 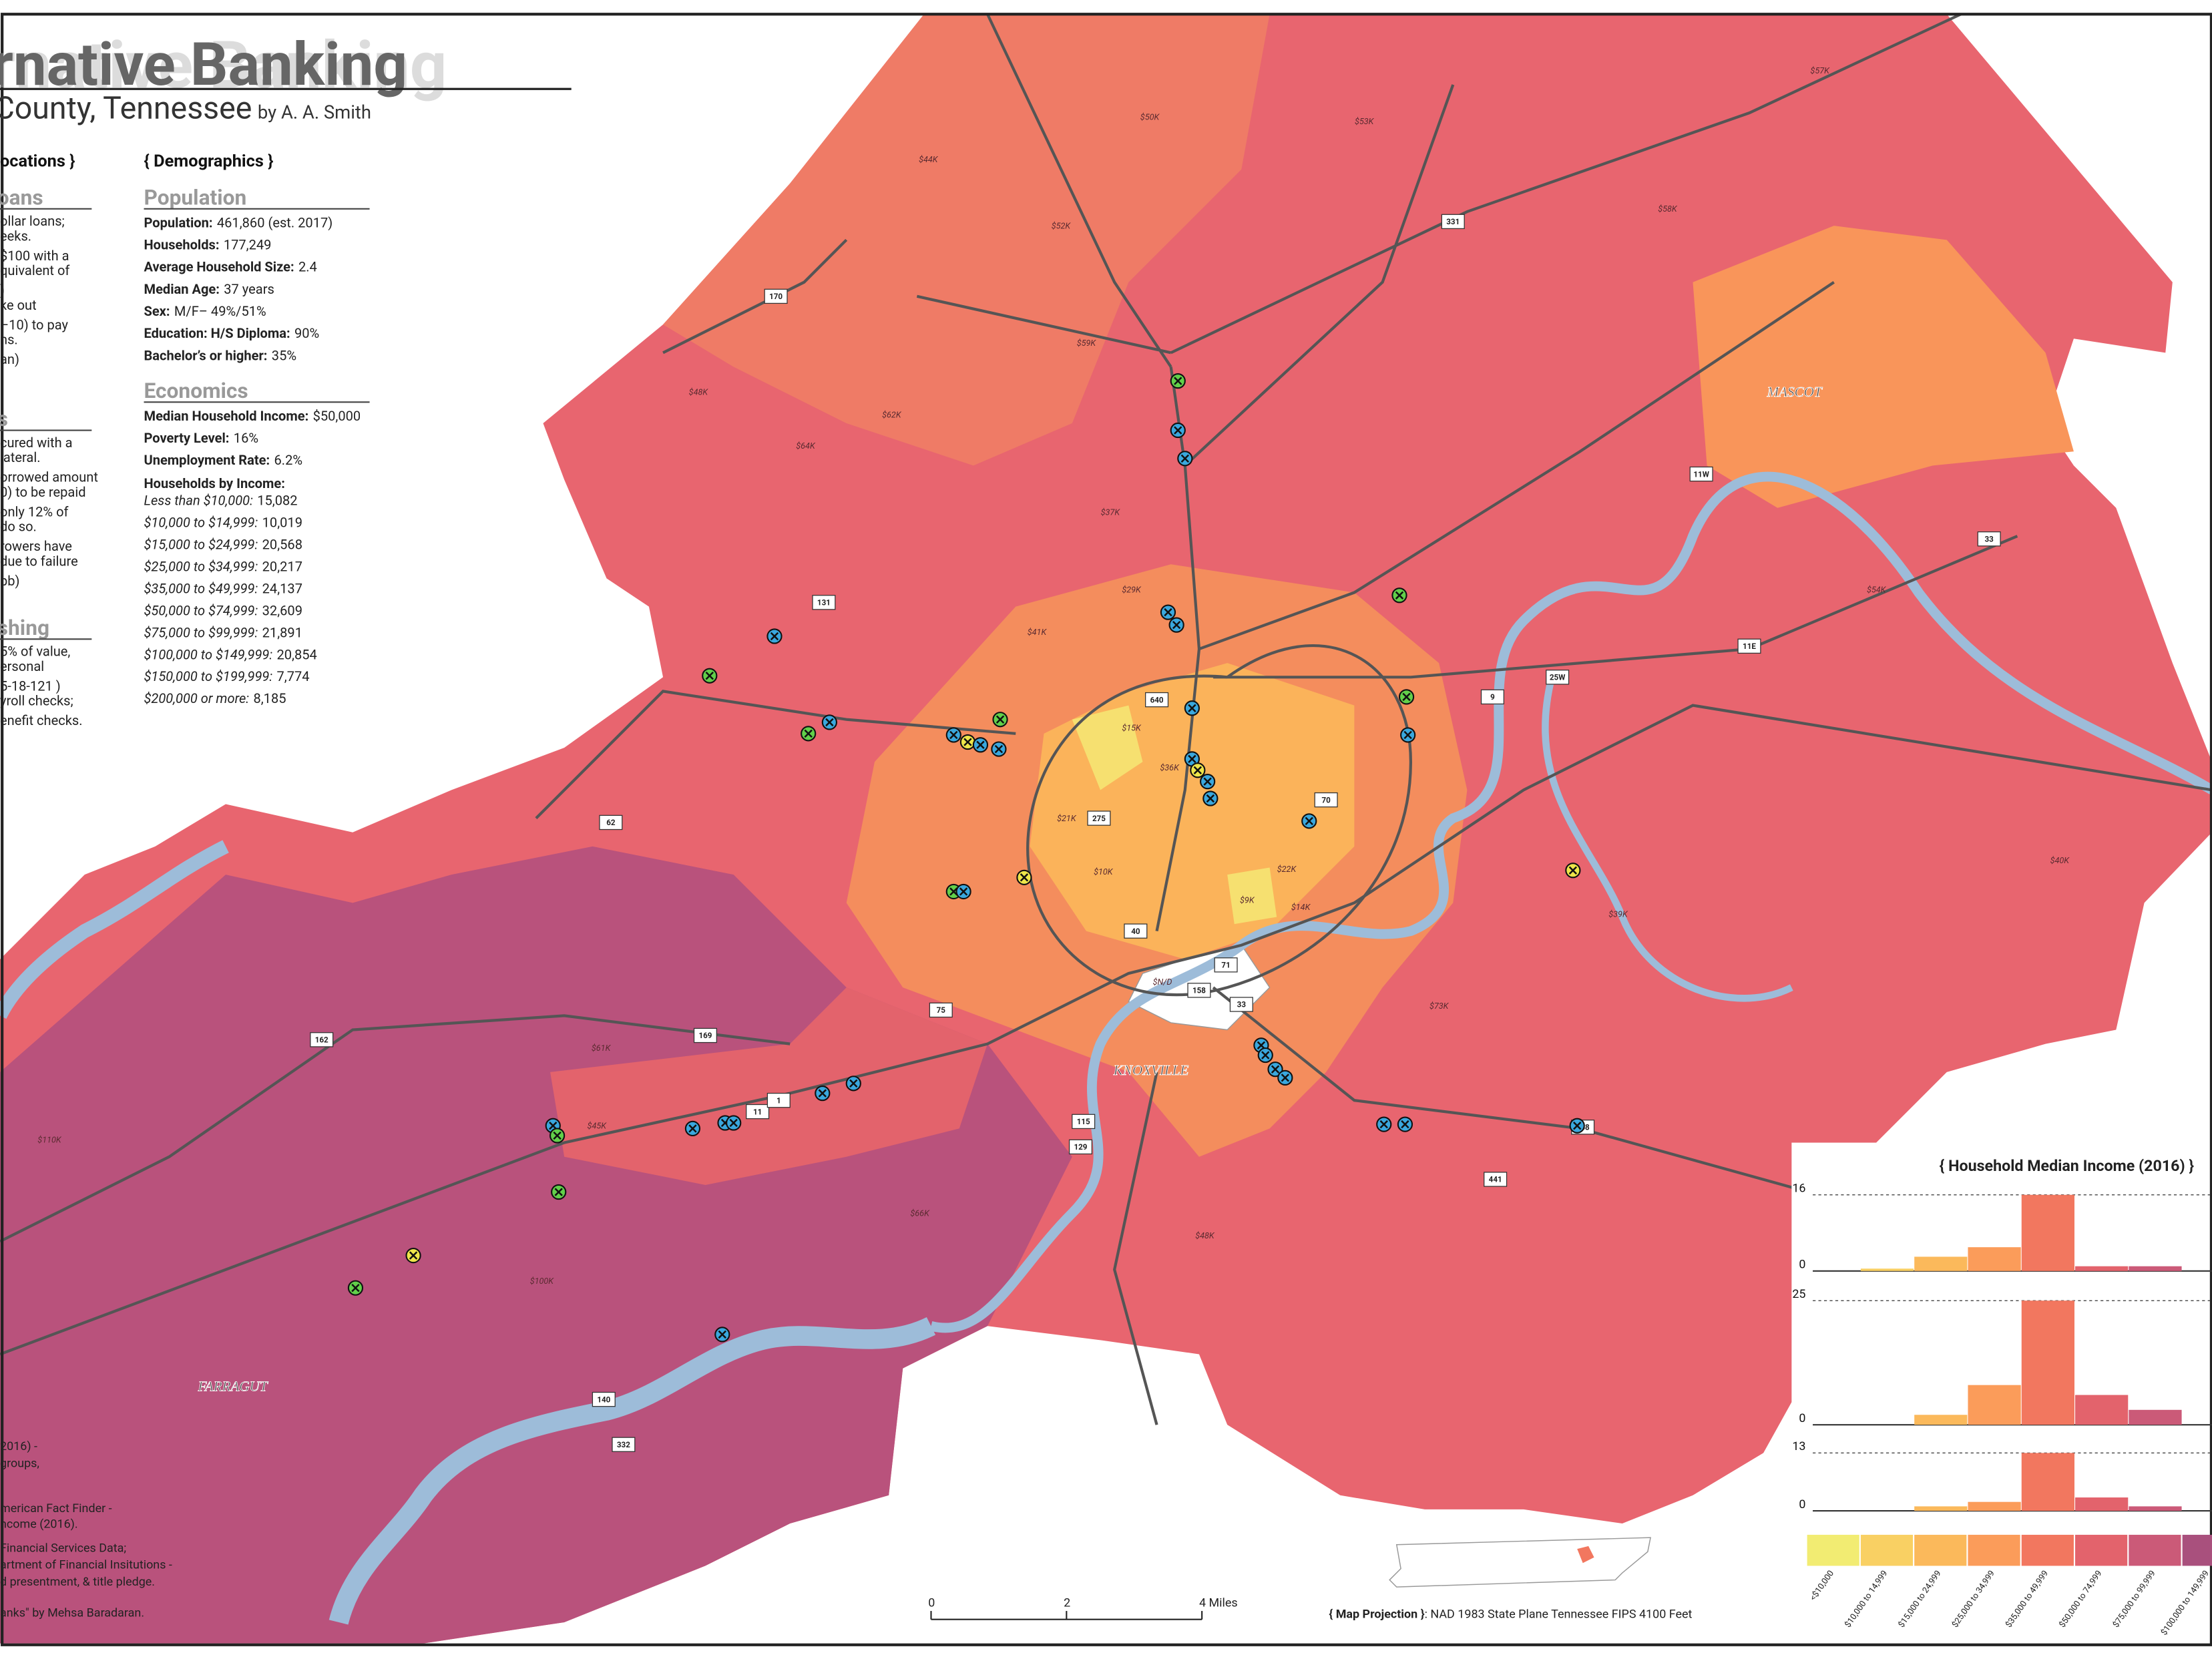 What do you see at coordinates (249, 289) in the screenshot?
I see `demo-item-value: 37 years` at bounding box center [249, 289].